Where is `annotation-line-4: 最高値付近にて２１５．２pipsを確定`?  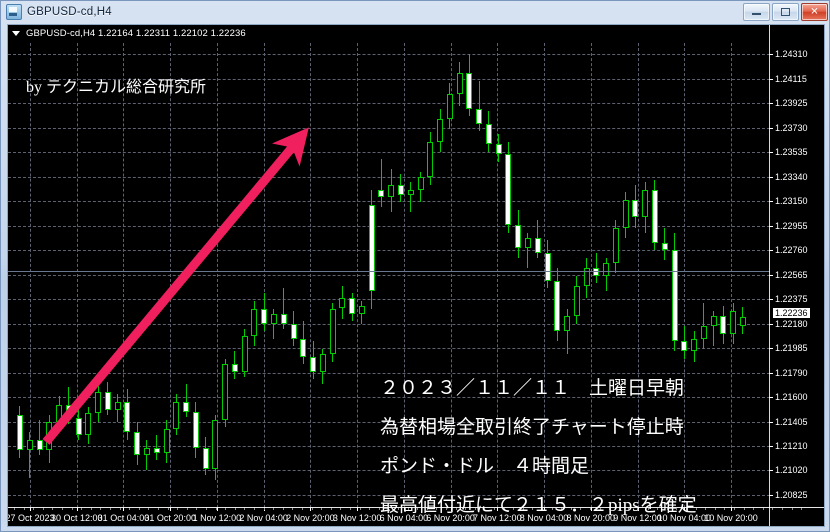
annotation-line-4: 最高値付近にて２１５．２pipsを確定 is located at coordinates (538, 505).